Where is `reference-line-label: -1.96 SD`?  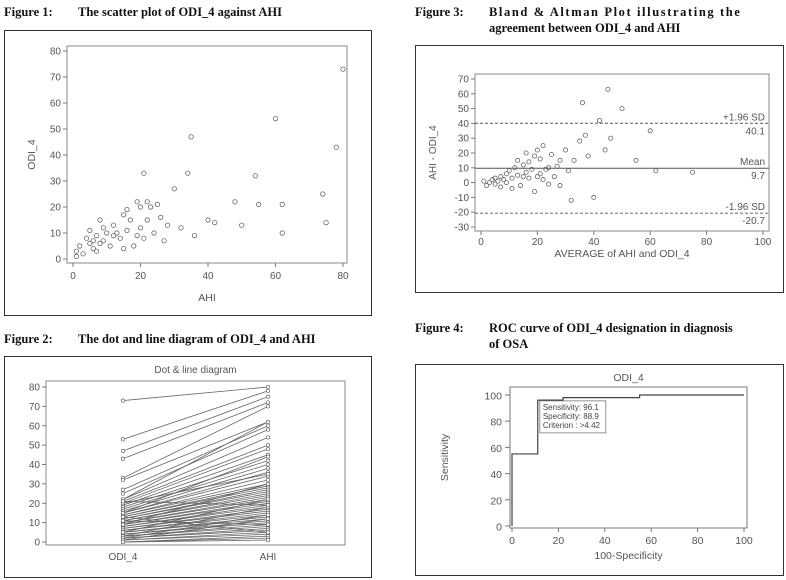 reference-line-label: -1.96 SD is located at coordinates (745, 207).